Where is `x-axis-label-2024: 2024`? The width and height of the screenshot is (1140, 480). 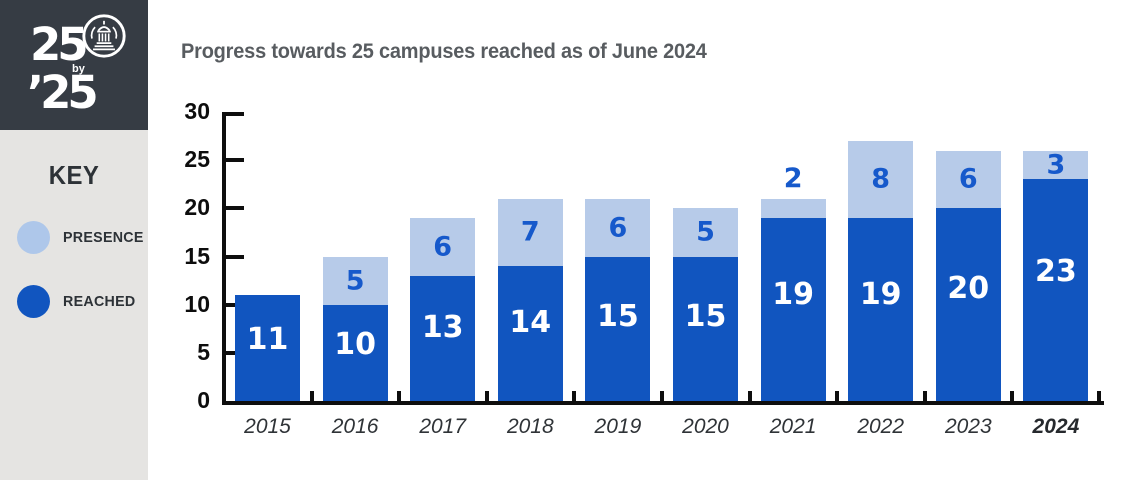
x-axis-label-2024: 2024 is located at coordinates (1056, 426).